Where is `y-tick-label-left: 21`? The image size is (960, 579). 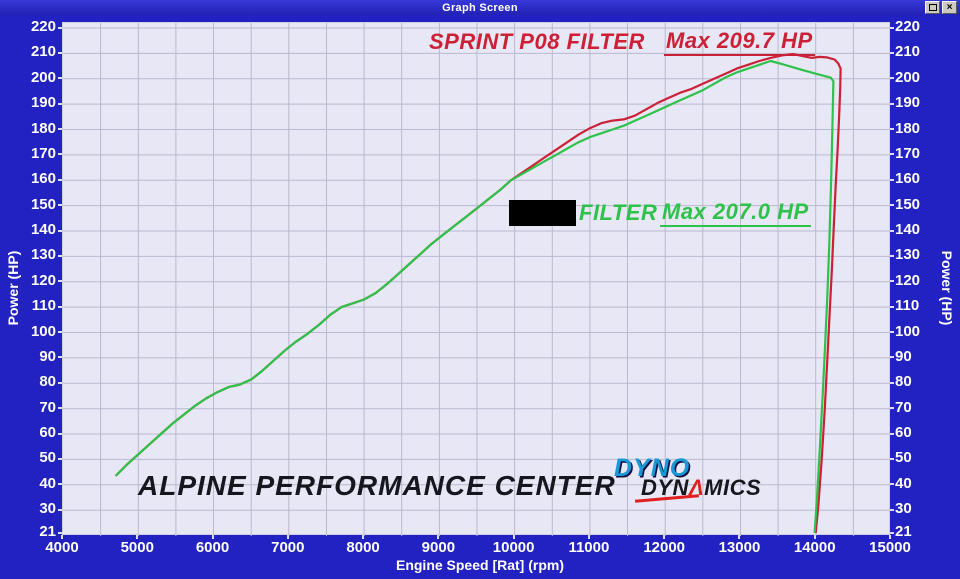
y-tick-label-left: 21 is located at coordinates (47, 531).